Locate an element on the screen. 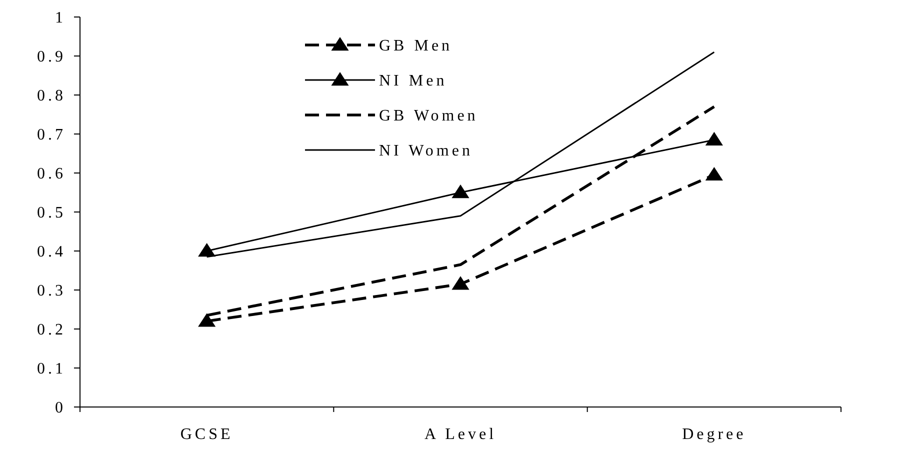 Image resolution: width=901 pixels, height=452 pixels. x-tick-label: GCSE is located at coordinates (207, 434).